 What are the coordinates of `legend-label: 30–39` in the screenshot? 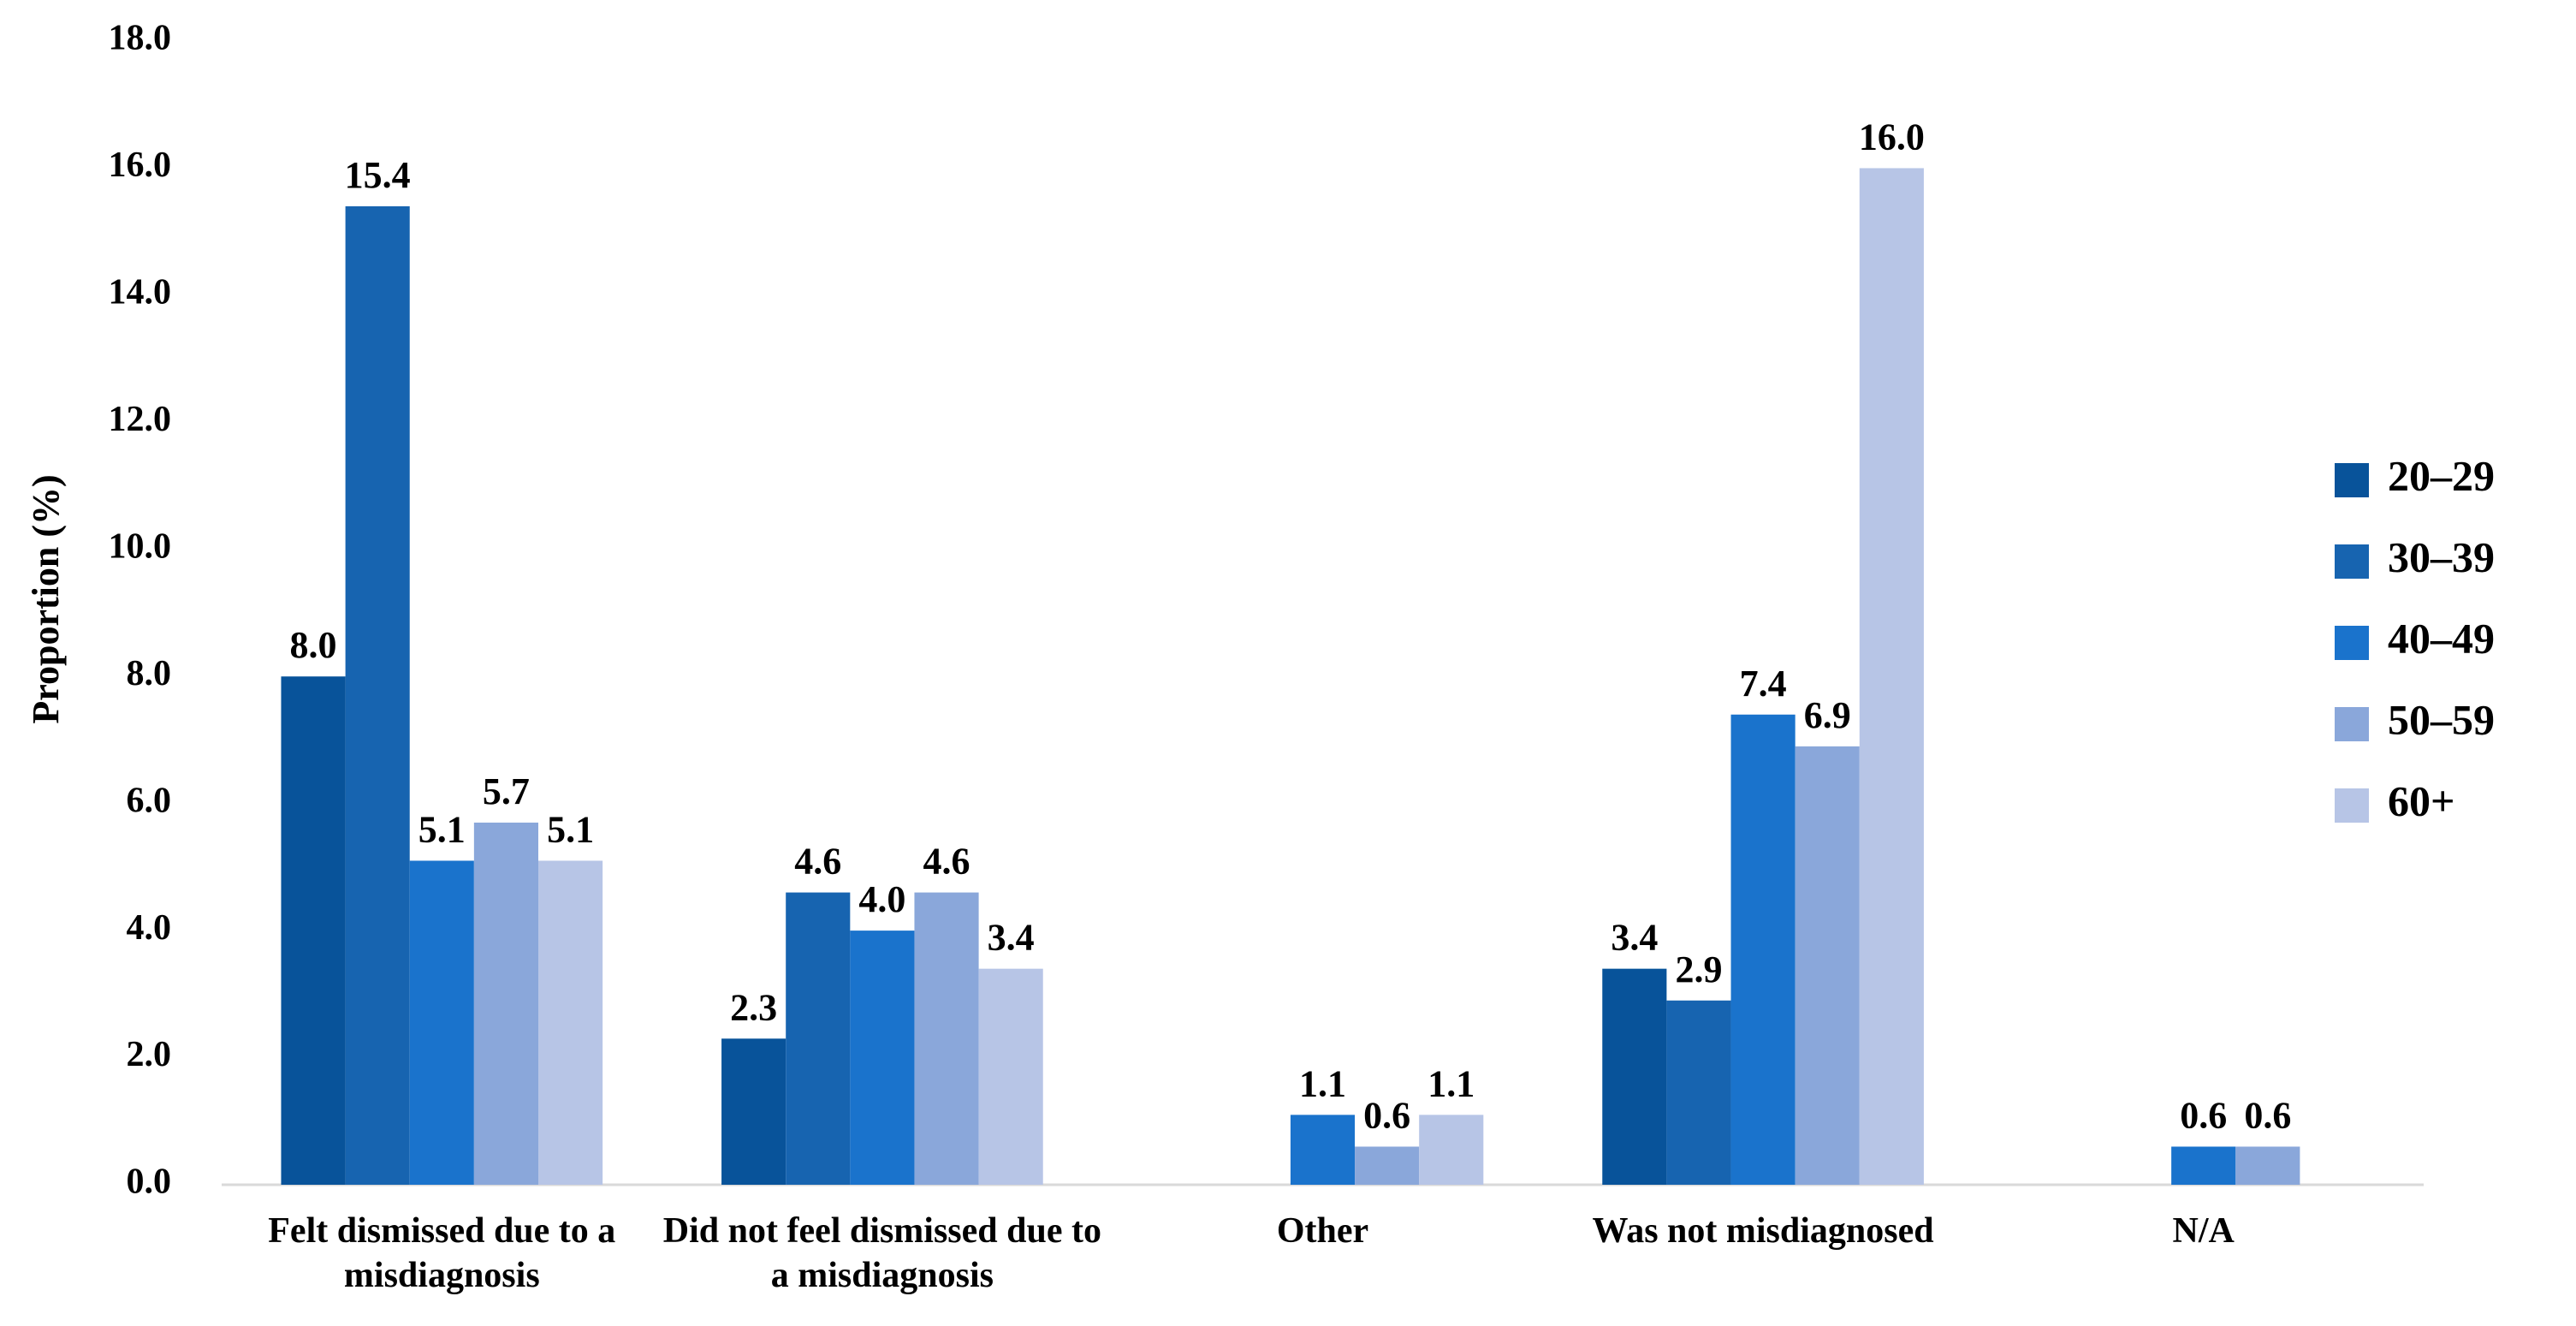 It's located at (2441, 556).